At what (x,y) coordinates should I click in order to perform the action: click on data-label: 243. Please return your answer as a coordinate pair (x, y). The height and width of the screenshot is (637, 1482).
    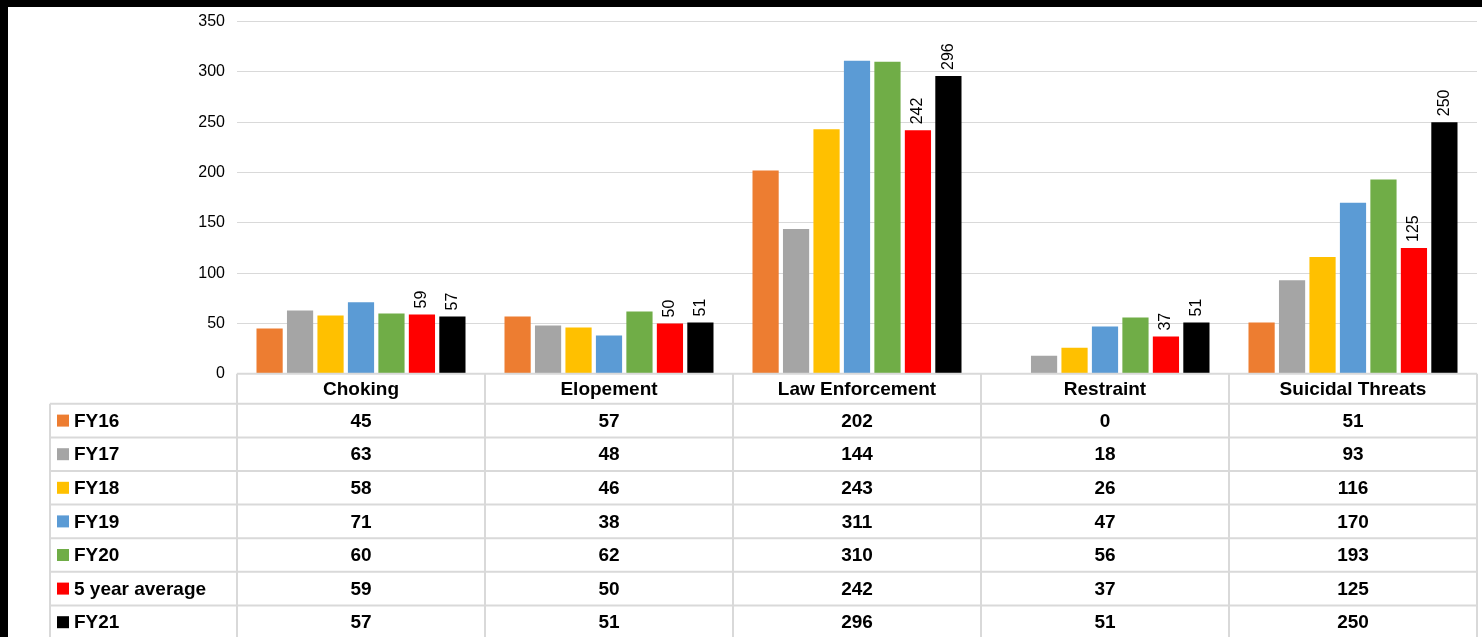
    Looking at the image, I should click on (857, 488).